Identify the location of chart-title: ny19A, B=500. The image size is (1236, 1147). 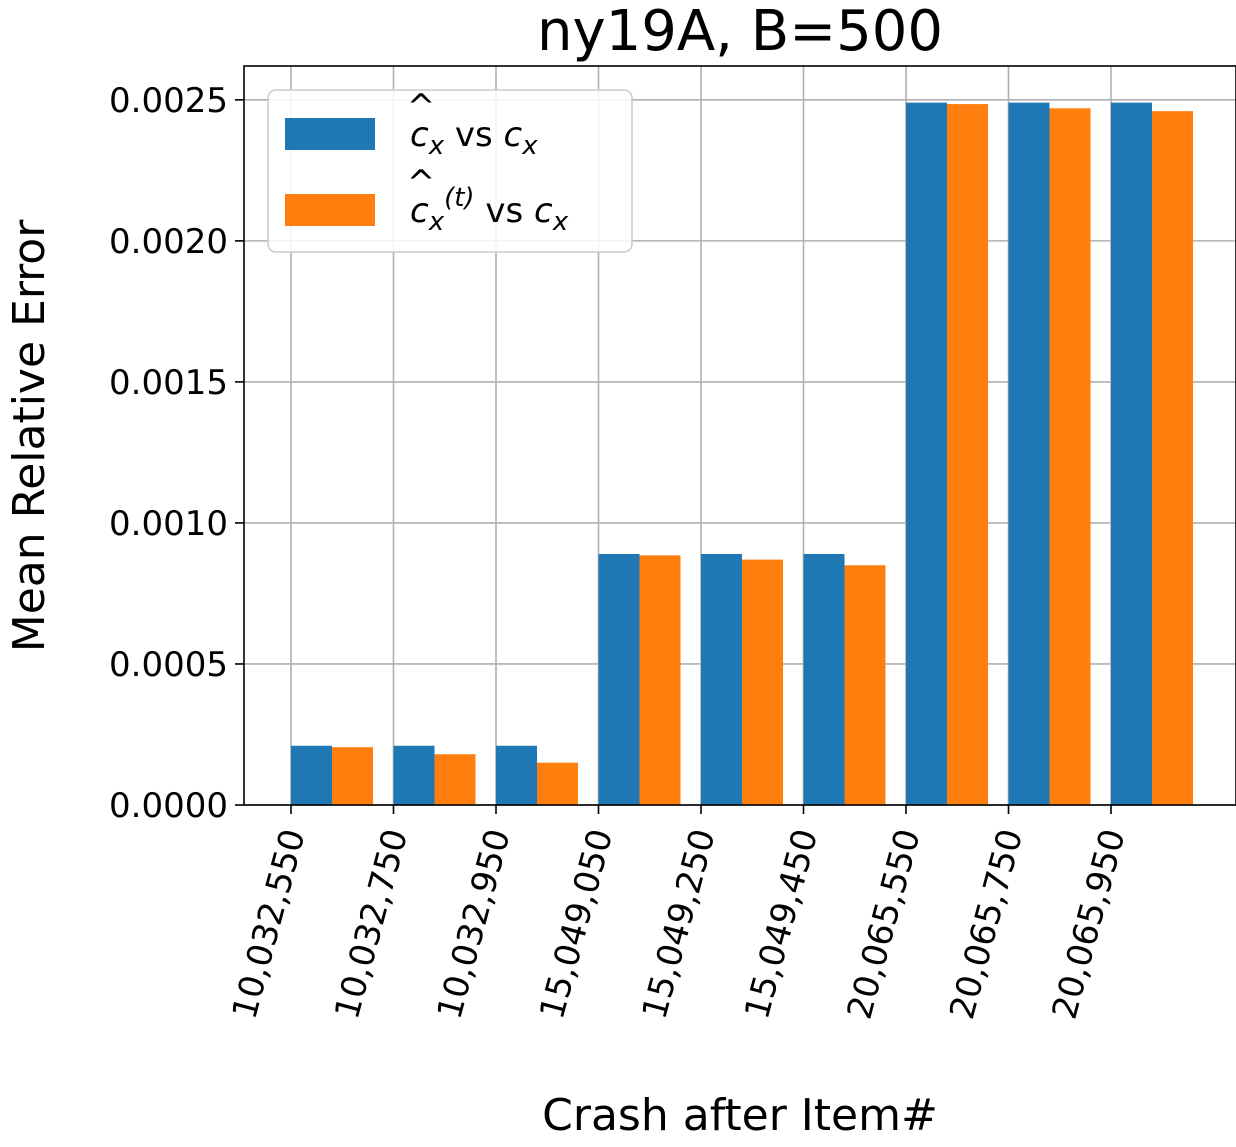
(740, 32).